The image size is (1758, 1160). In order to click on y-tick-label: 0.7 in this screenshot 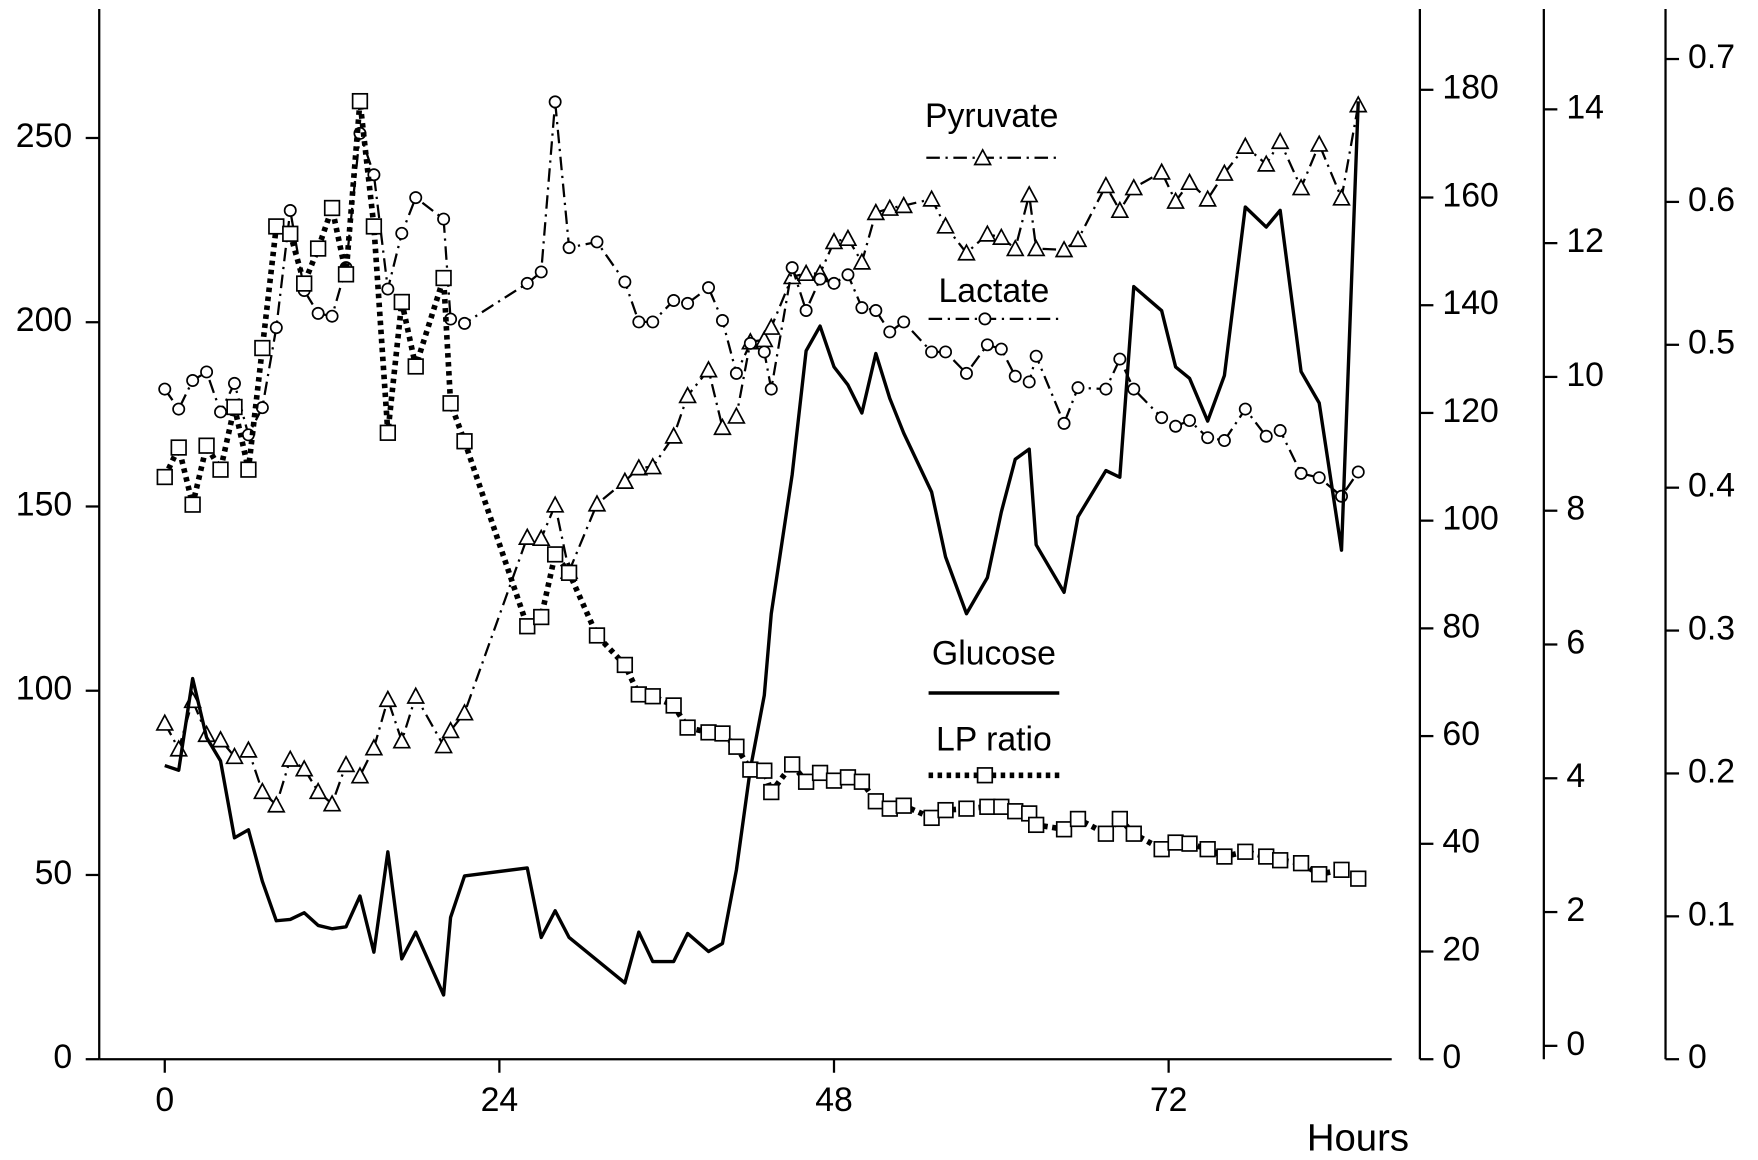, I will do `click(1711, 57)`.